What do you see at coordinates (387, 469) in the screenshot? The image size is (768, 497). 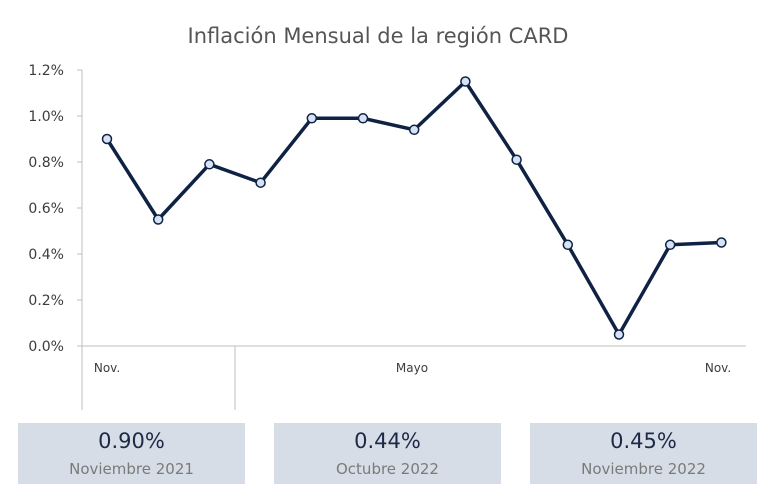 I see `kpi-label: Octubre 2022` at bounding box center [387, 469].